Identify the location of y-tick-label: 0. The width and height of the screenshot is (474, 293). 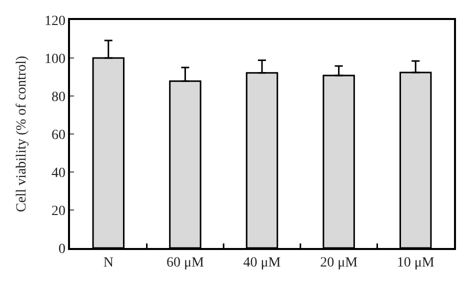
(62, 249).